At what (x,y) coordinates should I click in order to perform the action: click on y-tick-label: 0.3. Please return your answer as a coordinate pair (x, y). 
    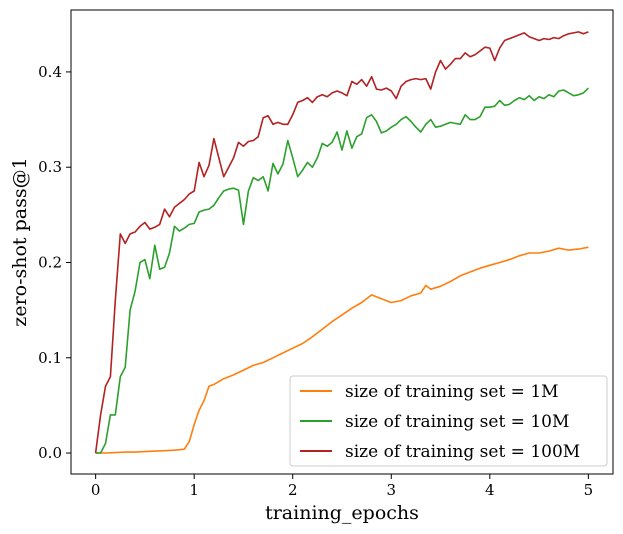
    Looking at the image, I should click on (50, 167).